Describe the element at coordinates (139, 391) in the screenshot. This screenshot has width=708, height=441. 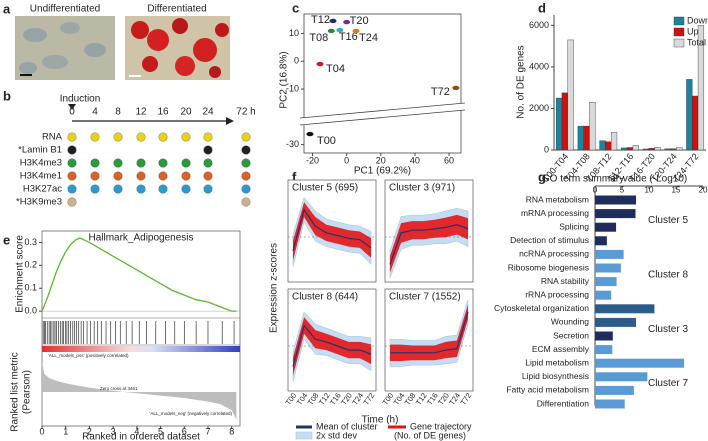
I see `metric-area` at that location.